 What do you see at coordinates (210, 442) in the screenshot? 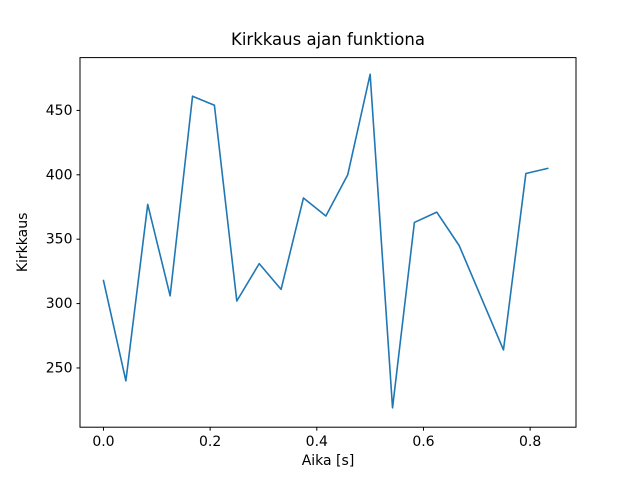
I see `x-tick-label: 0.2` at bounding box center [210, 442].